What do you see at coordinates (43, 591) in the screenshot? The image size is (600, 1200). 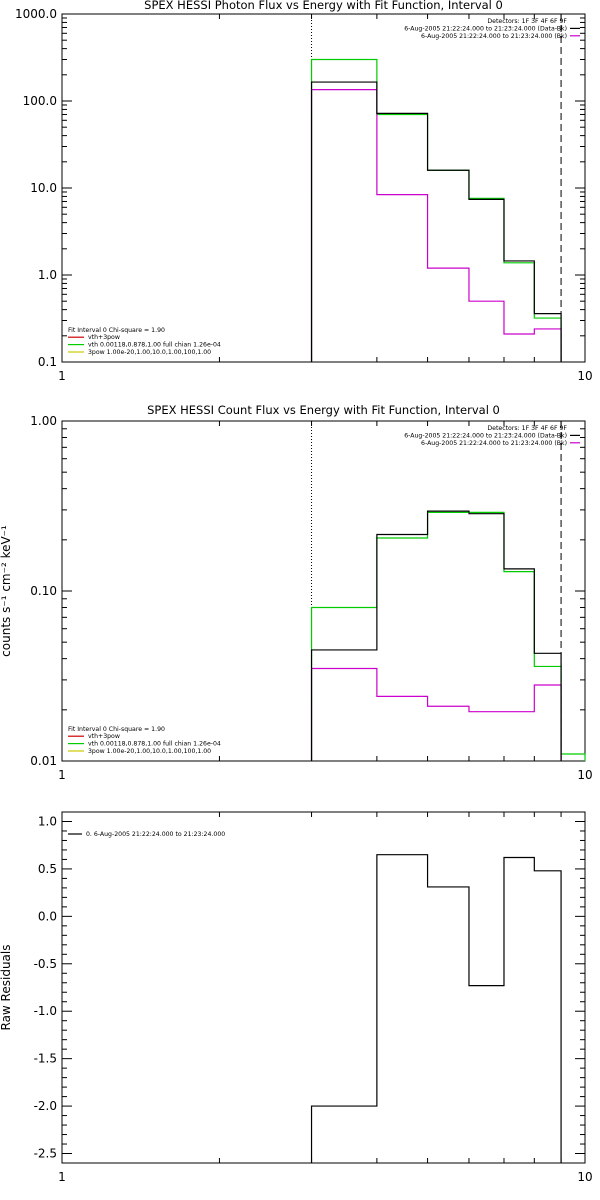 I see `y-tick-label: 0.10` at bounding box center [43, 591].